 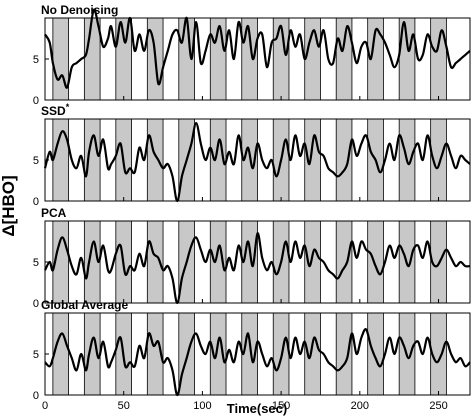 What do you see at coordinates (68, 107) in the screenshot?
I see `panel-title-superscript: *` at bounding box center [68, 107].